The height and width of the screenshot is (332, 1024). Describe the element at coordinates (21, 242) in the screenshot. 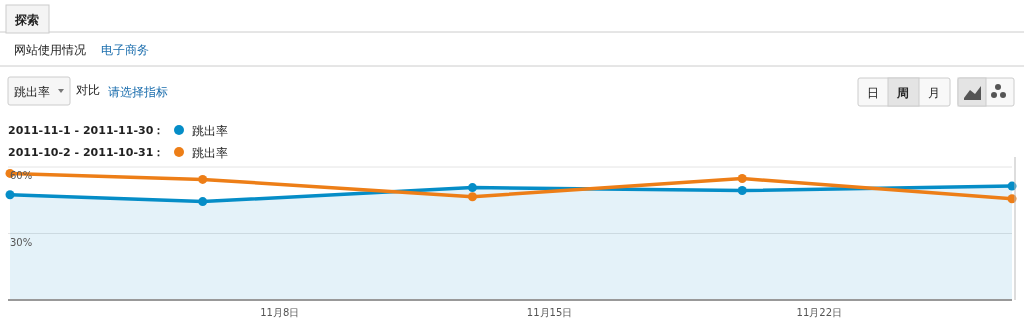

I see `y-tick-label: 30%` at that location.